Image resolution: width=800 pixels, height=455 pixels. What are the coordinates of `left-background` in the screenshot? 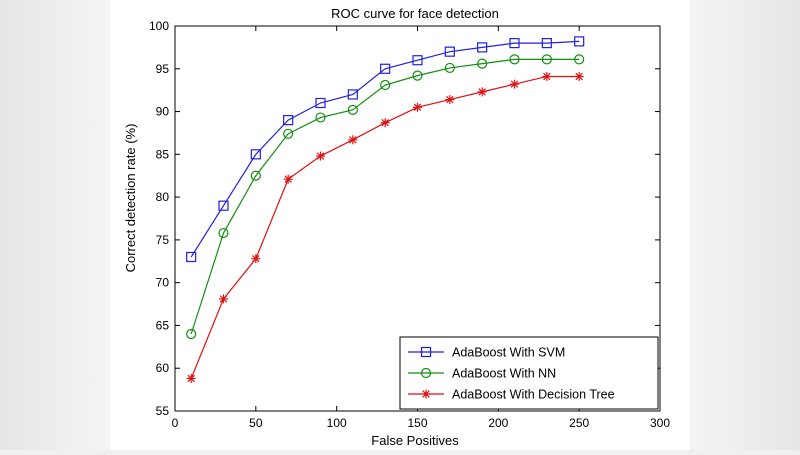 It's located at (55, 225).